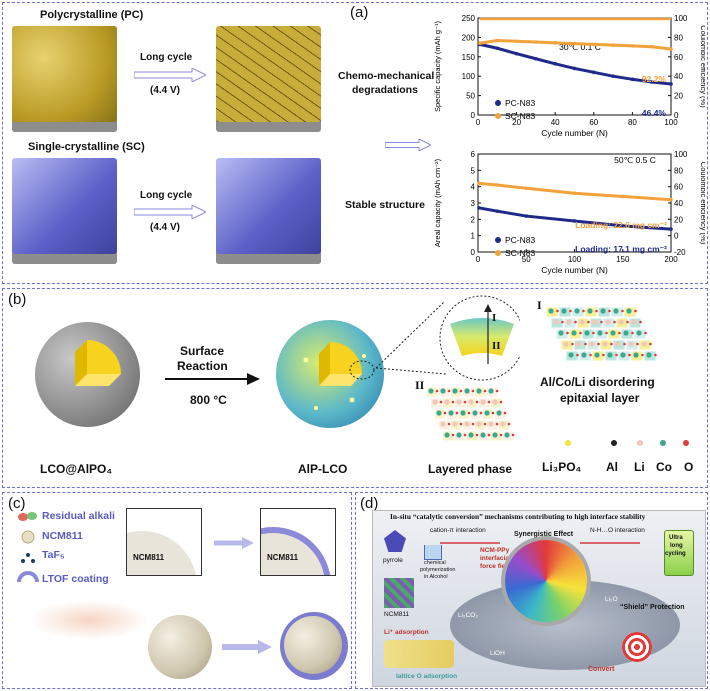  I want to click on nho-label: N-H…O interaction, so click(617, 530).